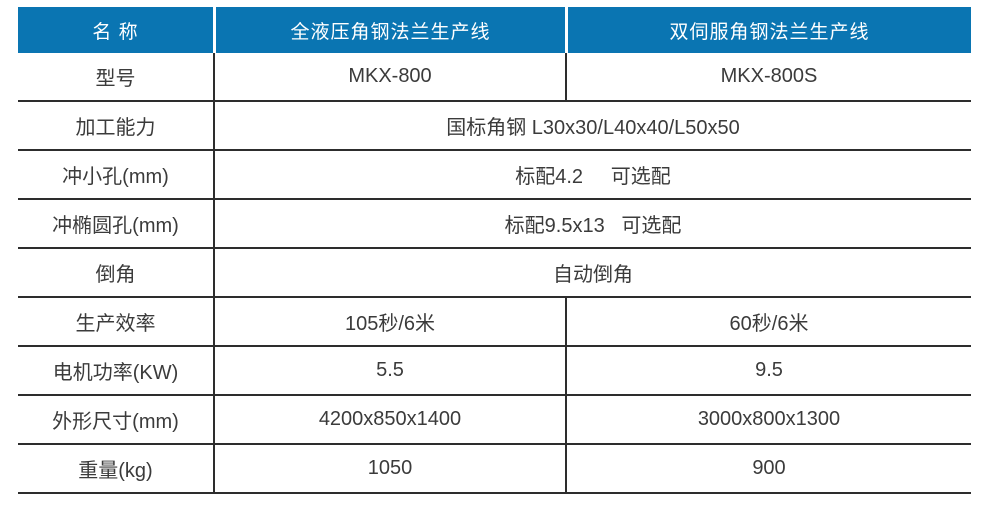 The width and height of the screenshot is (990, 509). I want to click on row-value-2: MKX-800S, so click(768, 76).